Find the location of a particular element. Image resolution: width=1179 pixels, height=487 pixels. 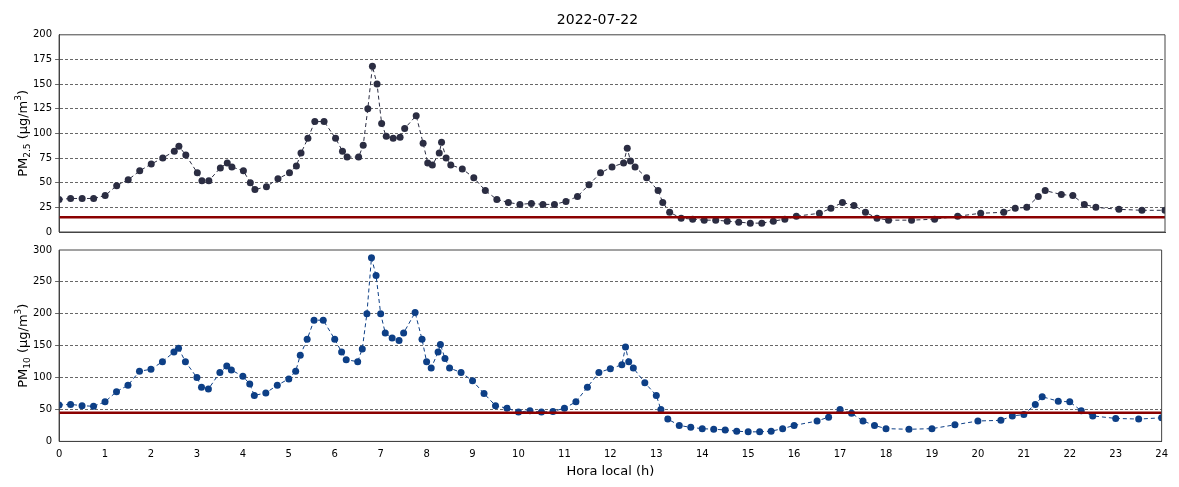

y-tick-label: 75 is located at coordinates (46, 157).